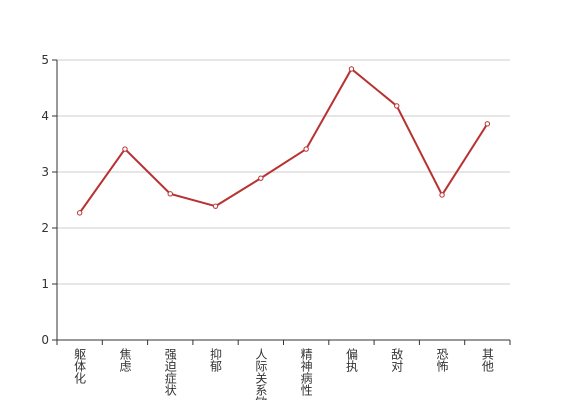  I want to click on x-tick-label: 精神病性, so click(306, 372).